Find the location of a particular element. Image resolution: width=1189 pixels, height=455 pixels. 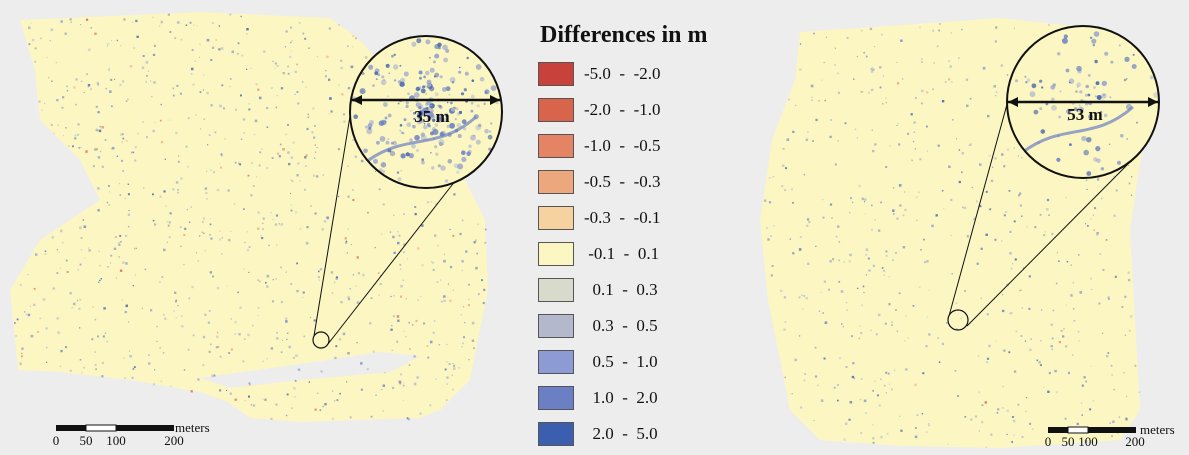

legend-item: -0.5 - -0.3 is located at coordinates (638, 182).